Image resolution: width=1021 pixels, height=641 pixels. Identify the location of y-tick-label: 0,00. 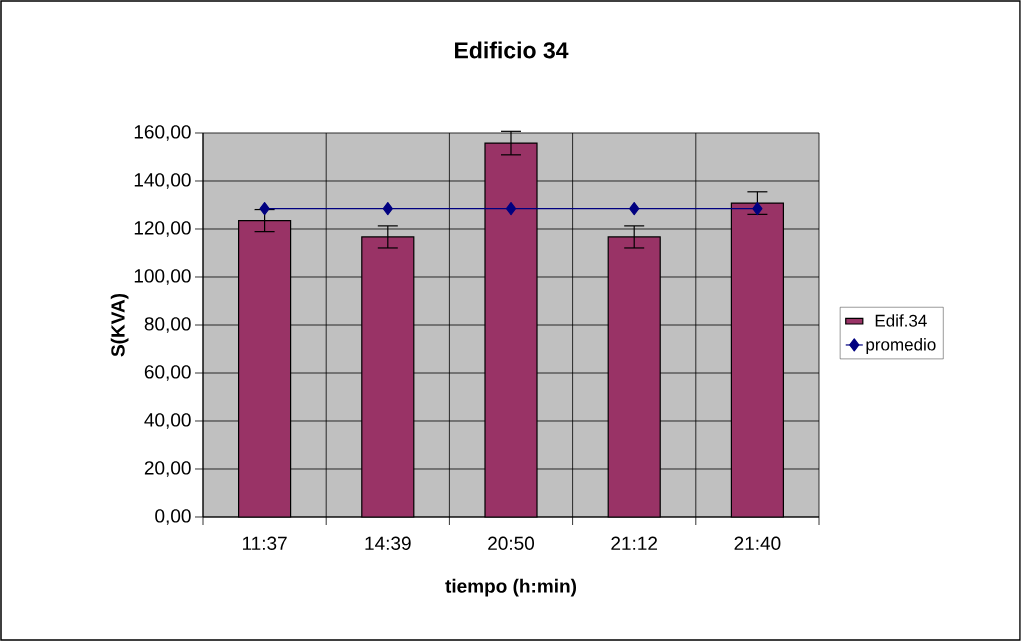
(173, 517).